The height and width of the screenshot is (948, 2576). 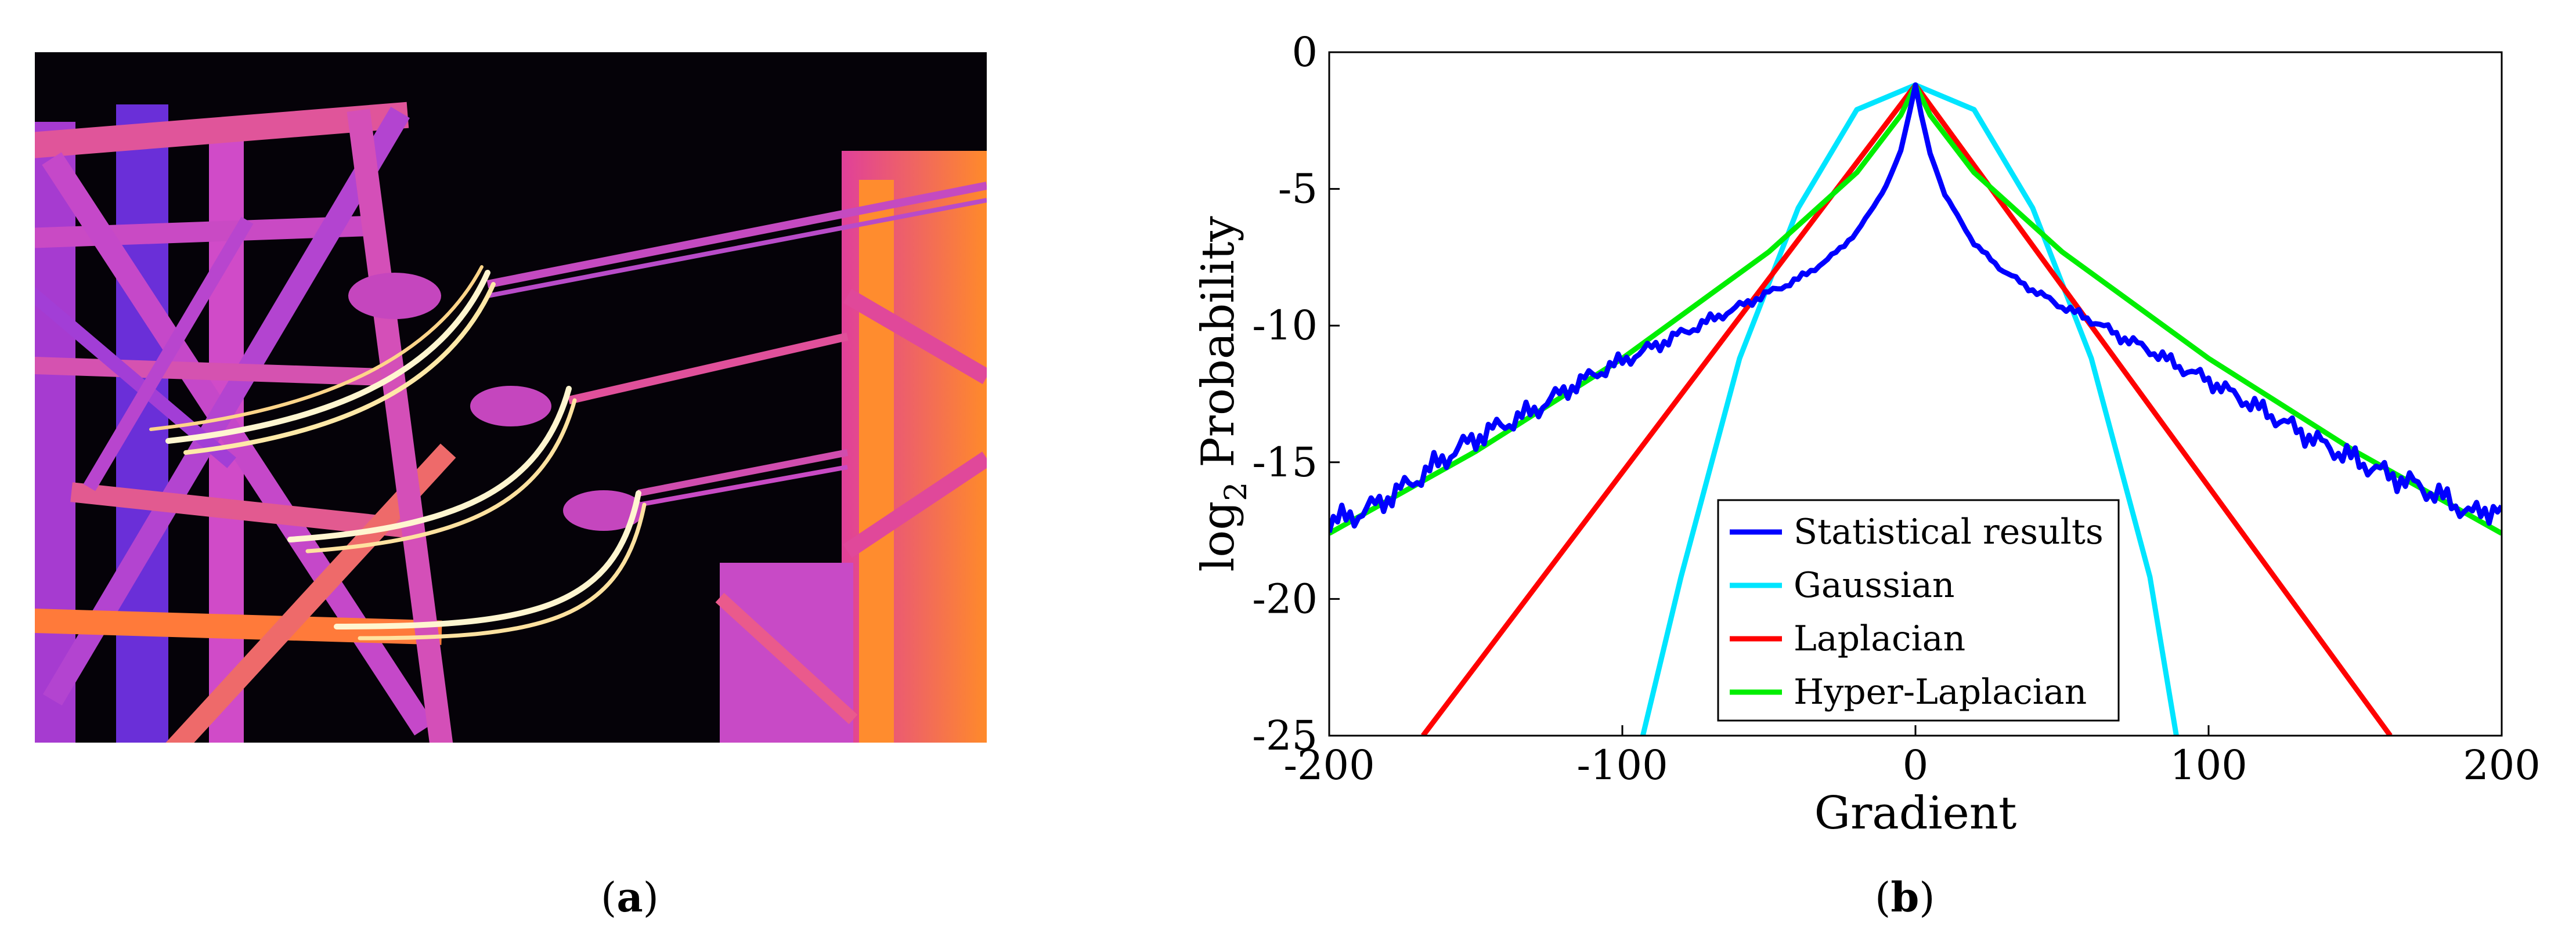 I want to click on legend-box, so click(x=1919, y=610).